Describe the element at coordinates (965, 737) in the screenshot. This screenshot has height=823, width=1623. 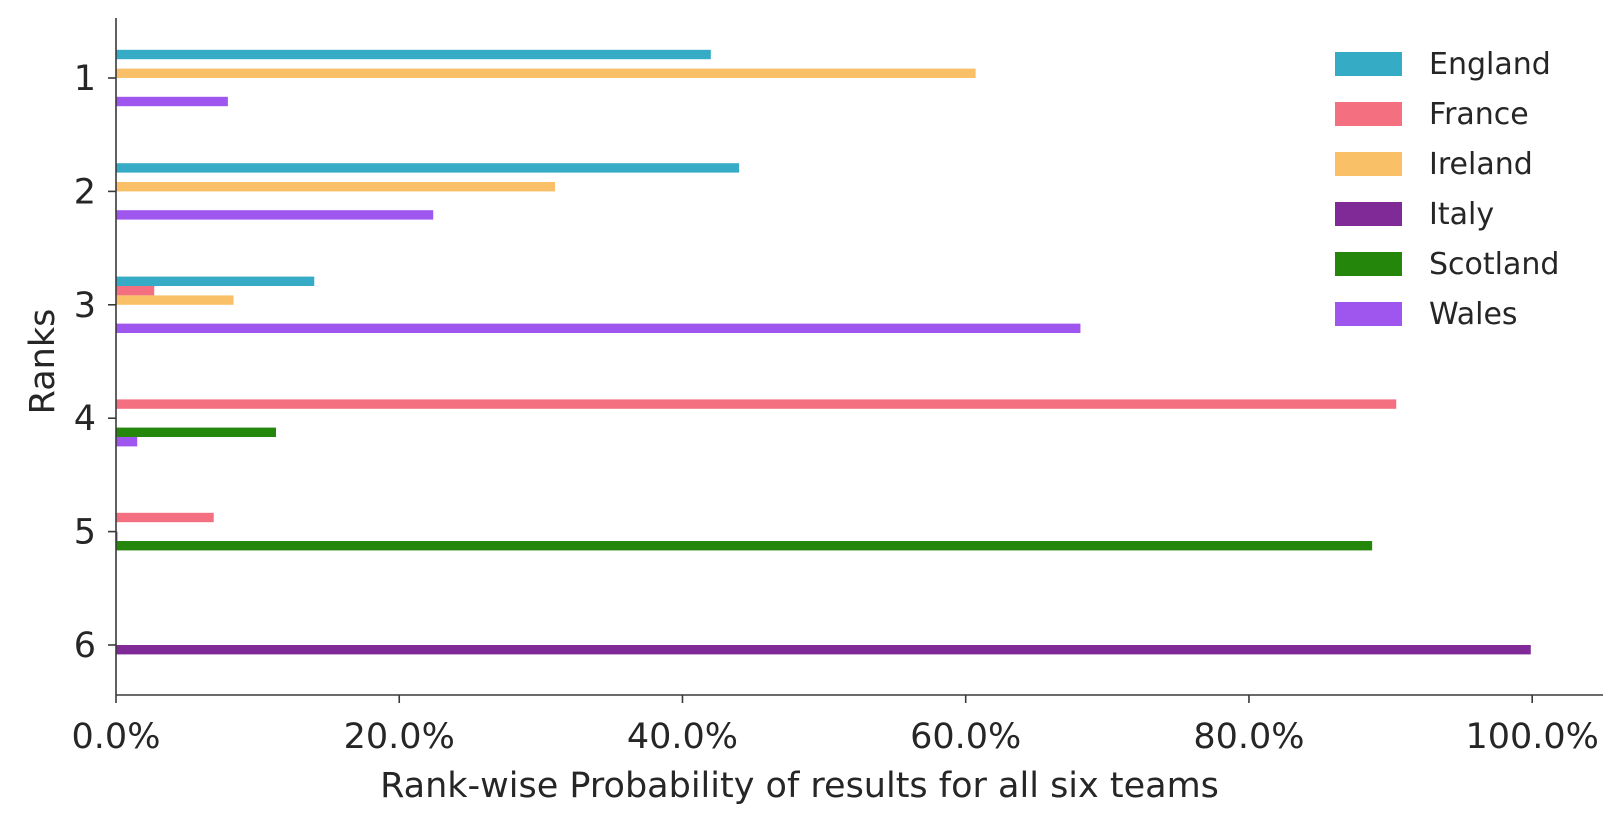
I see `x-tick-label: 60.0%` at that location.